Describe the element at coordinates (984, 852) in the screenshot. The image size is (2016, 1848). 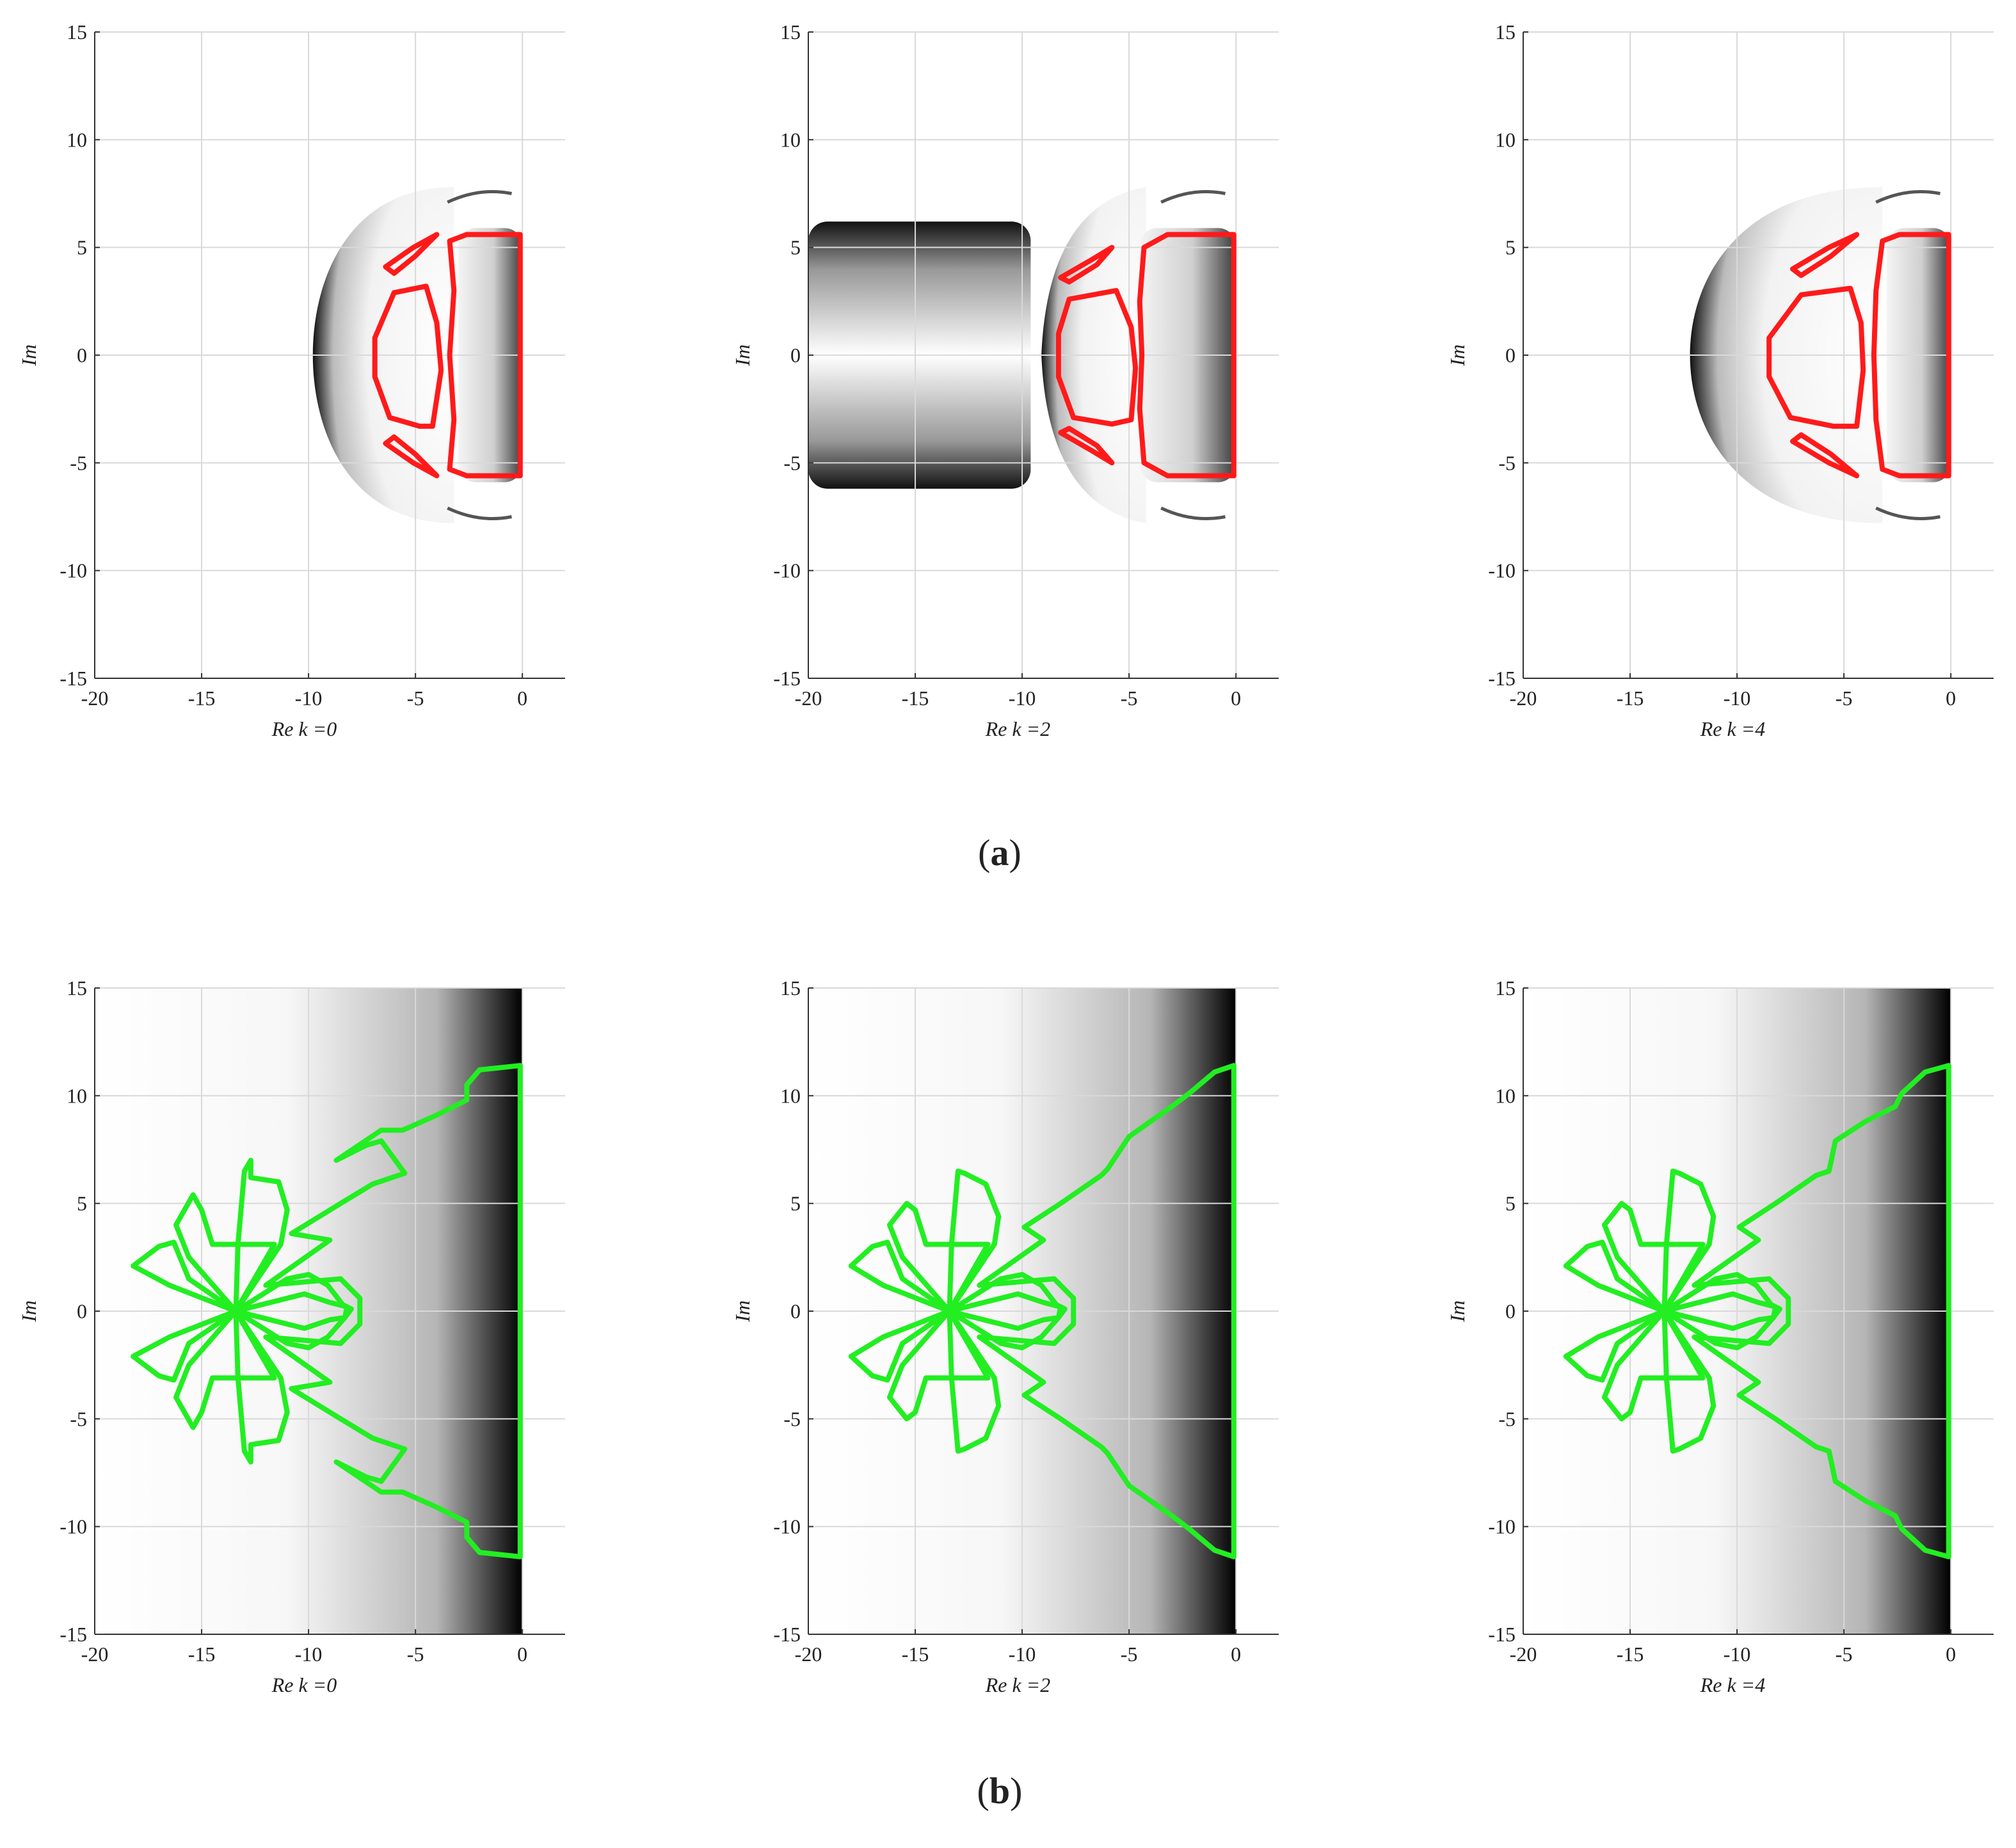
I see `row-a-paren-open: (` at that location.